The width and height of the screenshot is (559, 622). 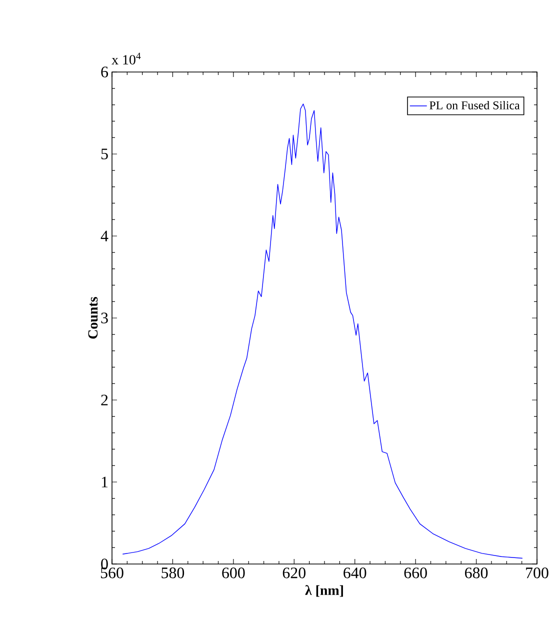 What do you see at coordinates (355, 573) in the screenshot?
I see `x-tick-label: 640` at bounding box center [355, 573].